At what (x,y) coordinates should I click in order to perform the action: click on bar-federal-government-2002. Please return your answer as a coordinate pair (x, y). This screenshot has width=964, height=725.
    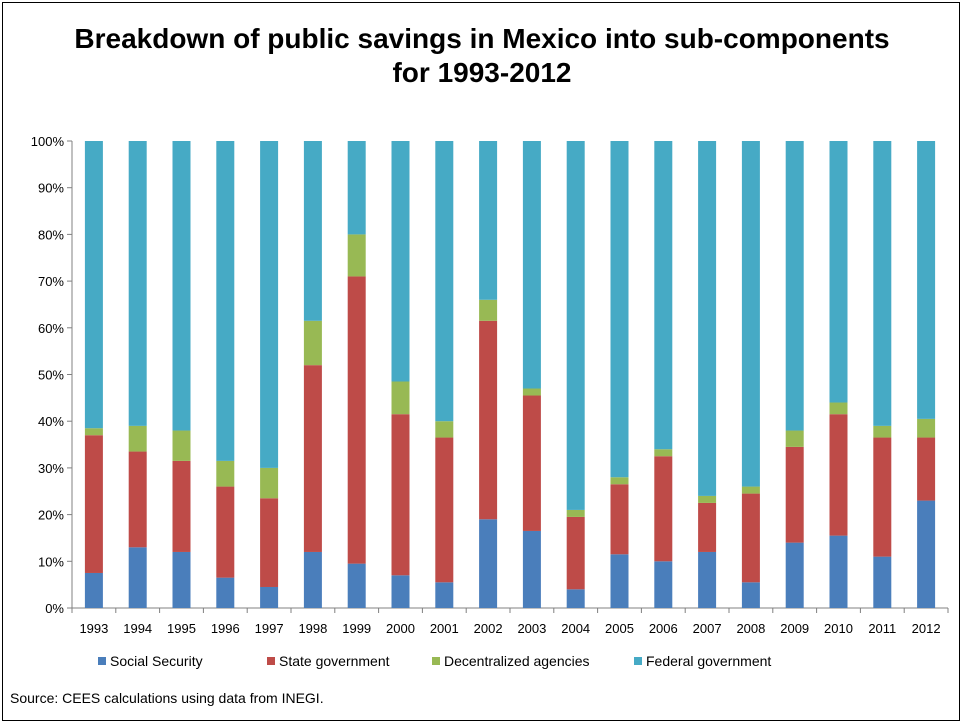
    Looking at the image, I should click on (488, 220).